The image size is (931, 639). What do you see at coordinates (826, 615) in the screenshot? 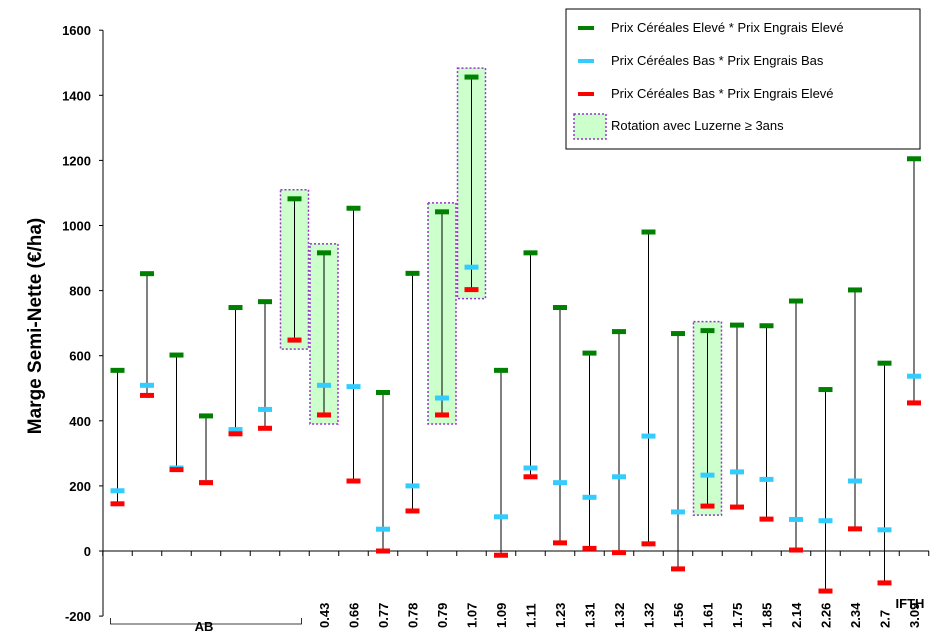
I see `x-tick-label: 2.26` at bounding box center [826, 615].